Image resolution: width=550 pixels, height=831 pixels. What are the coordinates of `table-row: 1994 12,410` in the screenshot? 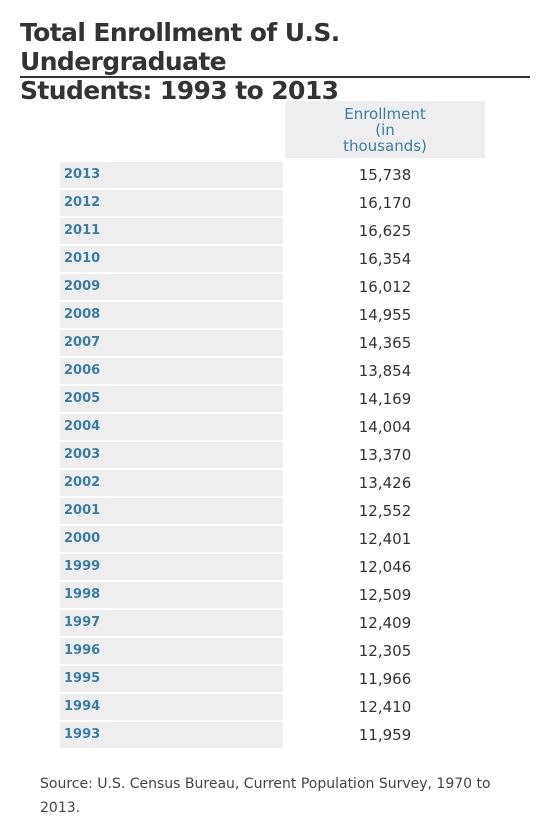 It's located at (272, 708).